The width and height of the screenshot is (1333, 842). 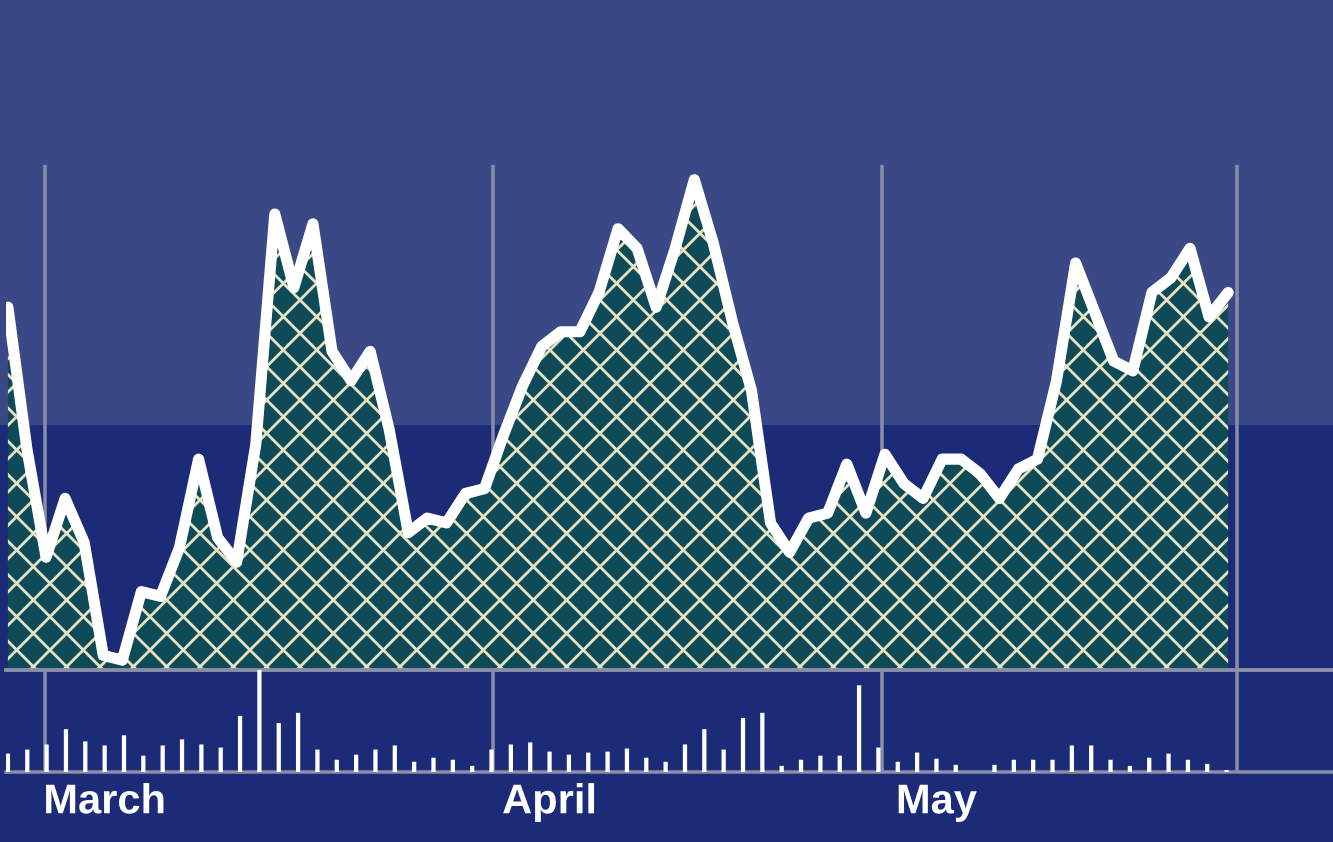 I want to click on x-tick-label: March, so click(x=105, y=798).